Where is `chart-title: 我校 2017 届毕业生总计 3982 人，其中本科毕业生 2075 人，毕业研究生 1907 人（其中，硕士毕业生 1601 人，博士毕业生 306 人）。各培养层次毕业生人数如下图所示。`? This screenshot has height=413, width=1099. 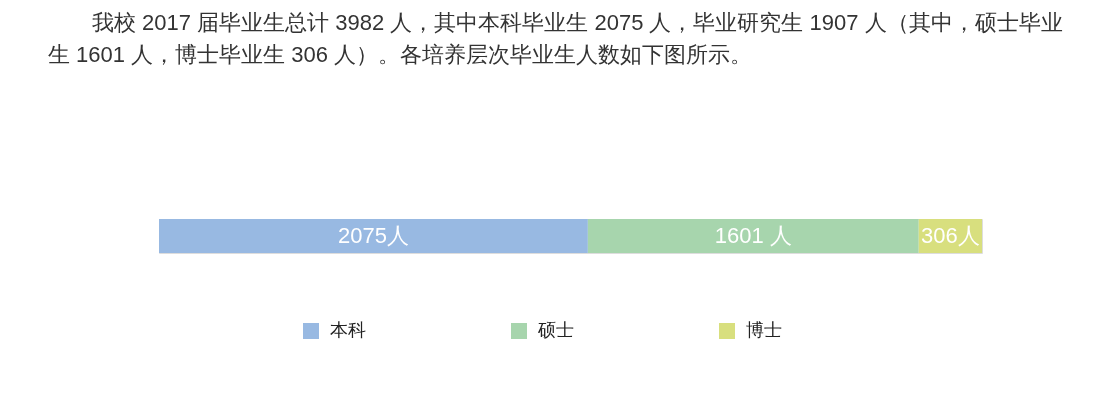
chart-title: 我校 2017 届毕业生总计 3982 人，其中本科毕业生 2075 人，毕业研究生 1907 人（其中，硕士毕业生 1601 人，博士毕业生 306 人）。各培养层次毕业生人数如下图所示。 is located at coordinates (555, 38).